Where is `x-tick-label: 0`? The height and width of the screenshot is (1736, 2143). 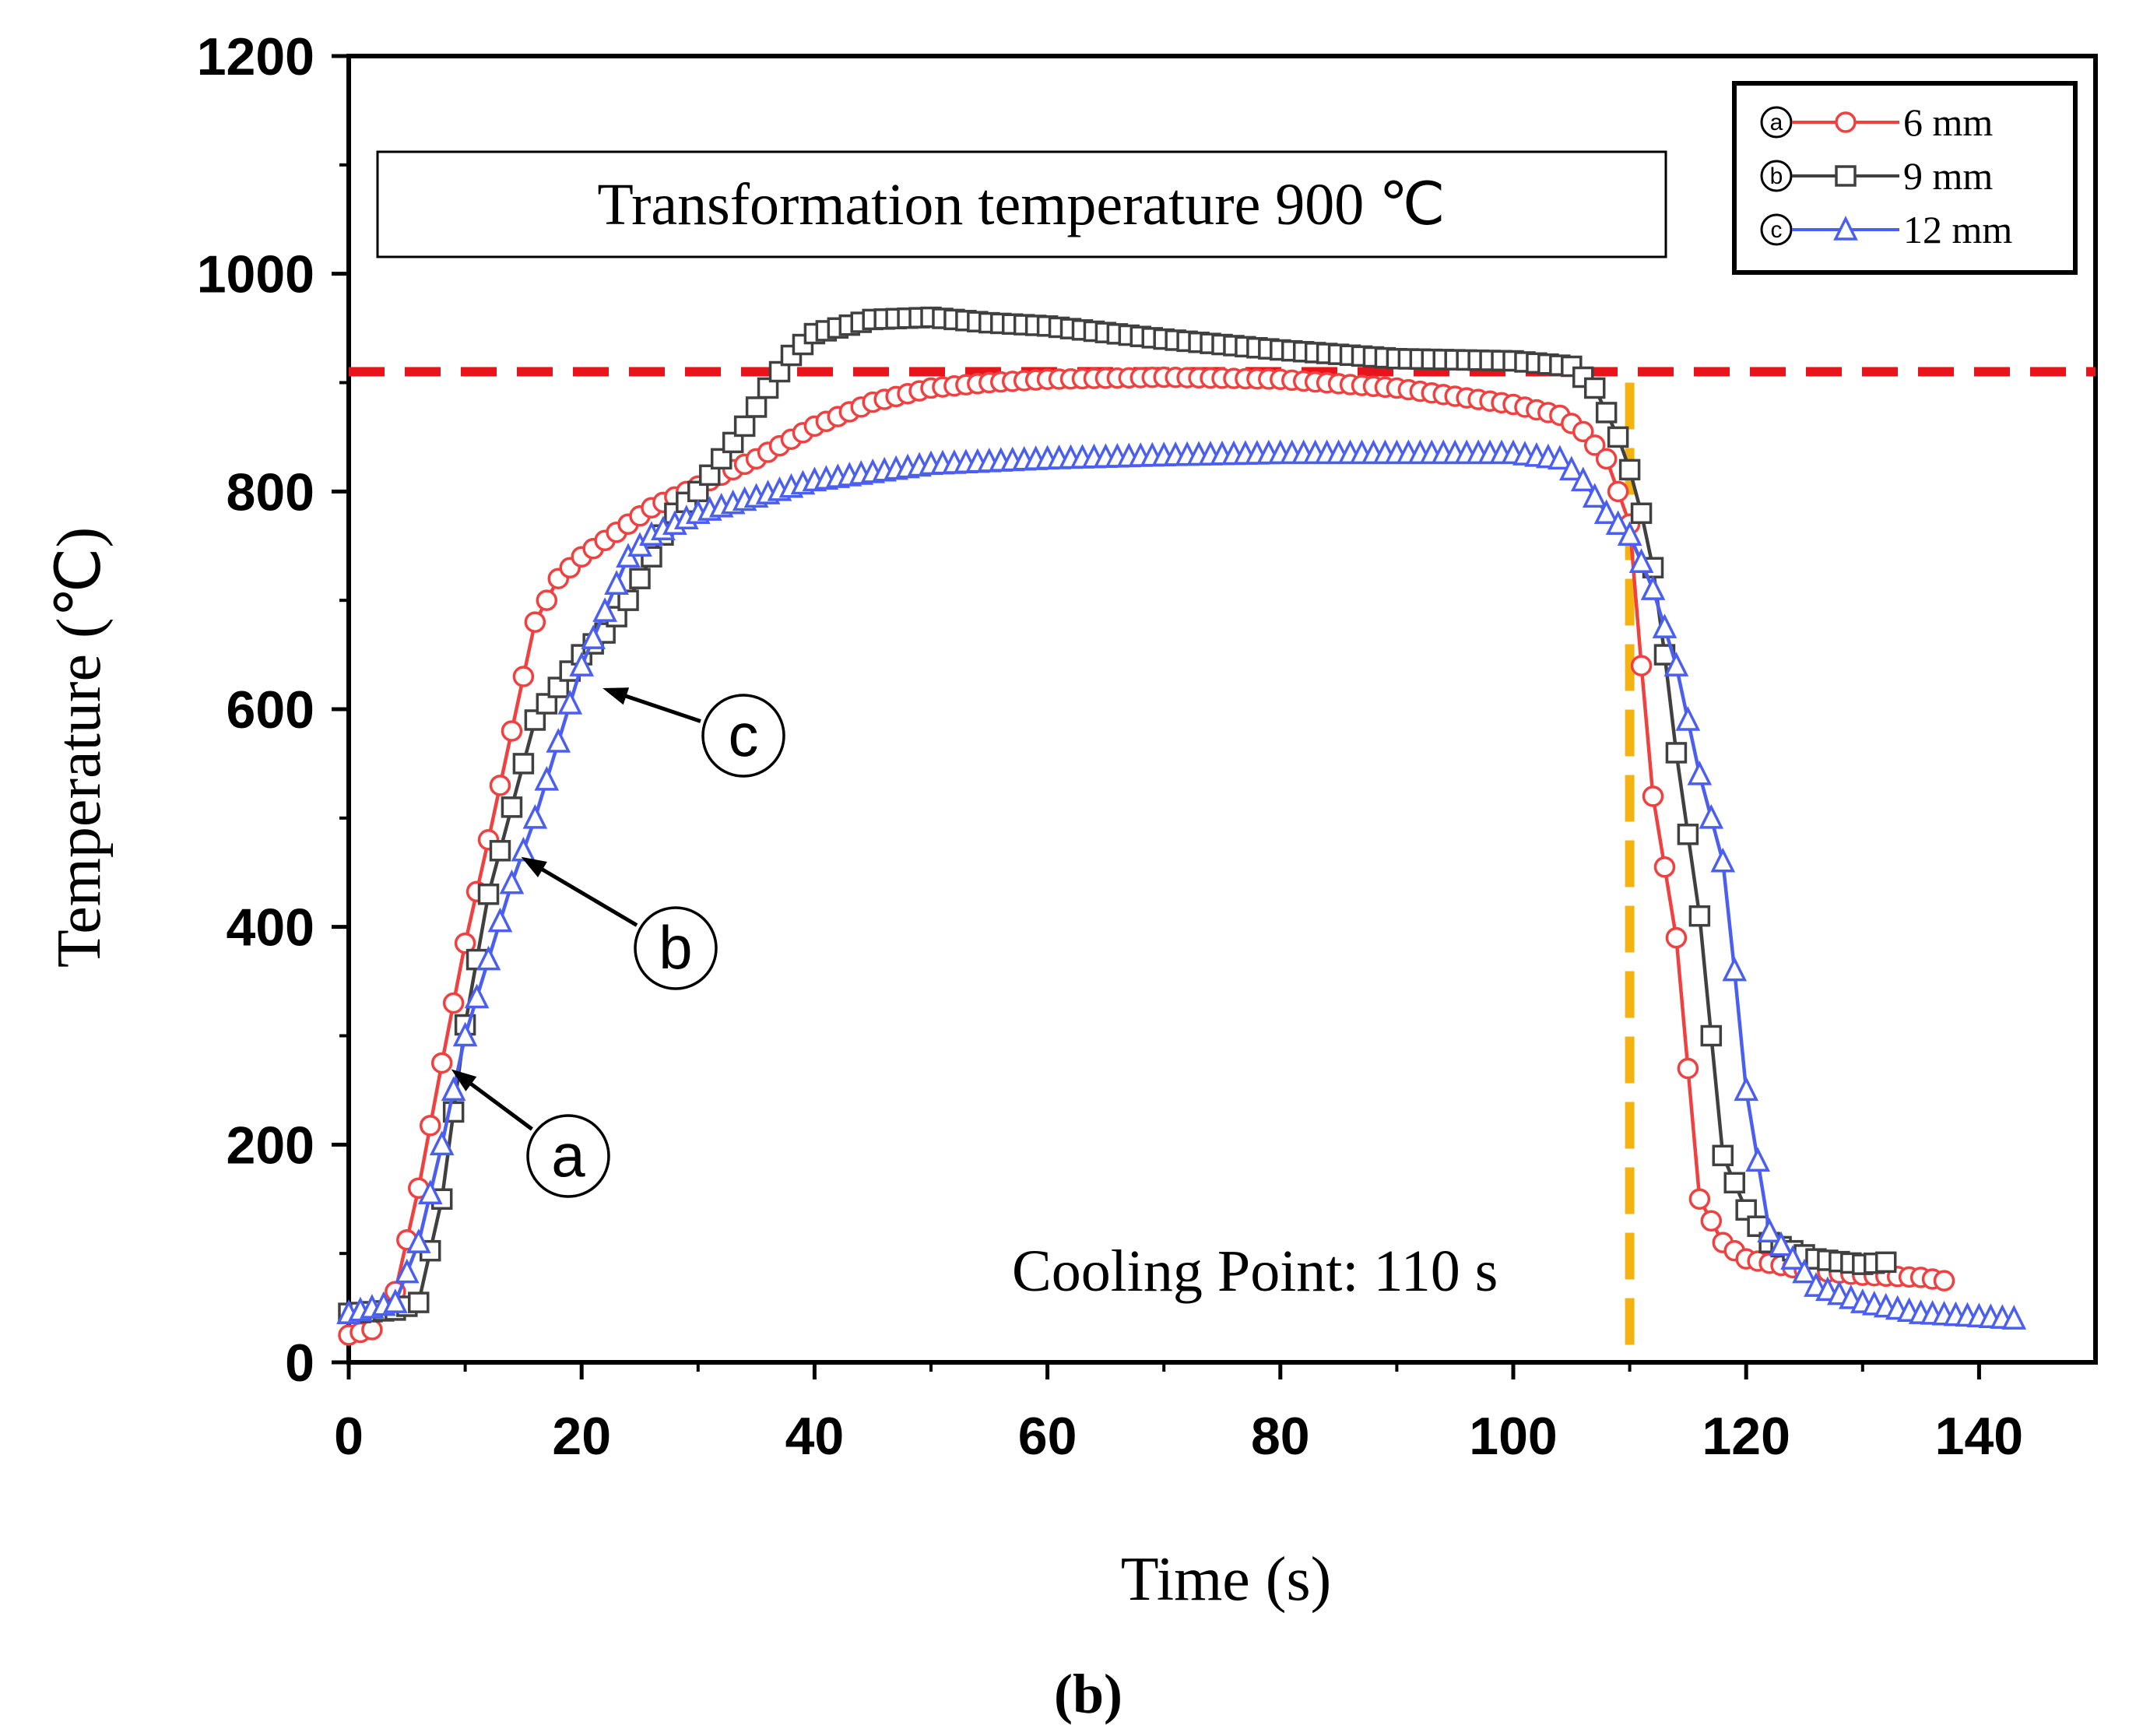
x-tick-label: 0 is located at coordinates (349, 1436).